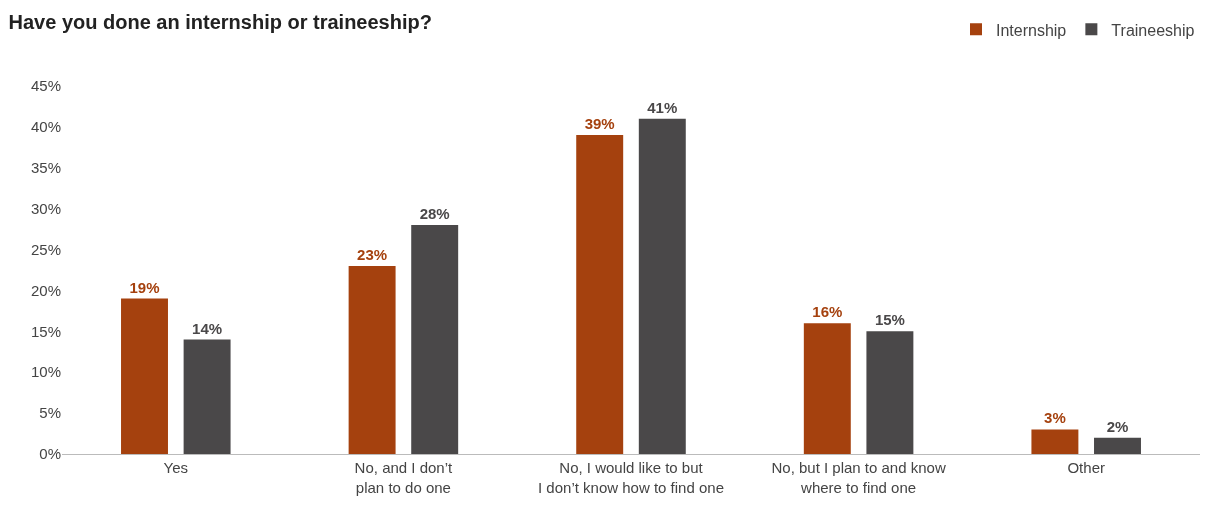  I want to click on y-tick-label: 25%, so click(45, 249).